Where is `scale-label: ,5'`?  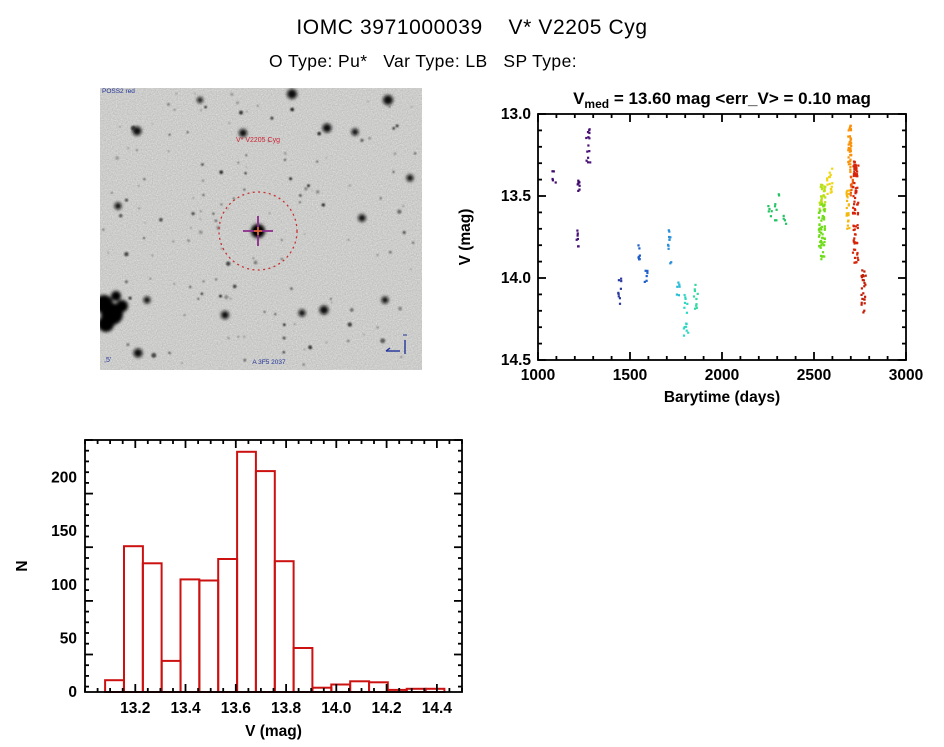 scale-label: ,5' is located at coordinates (108, 360).